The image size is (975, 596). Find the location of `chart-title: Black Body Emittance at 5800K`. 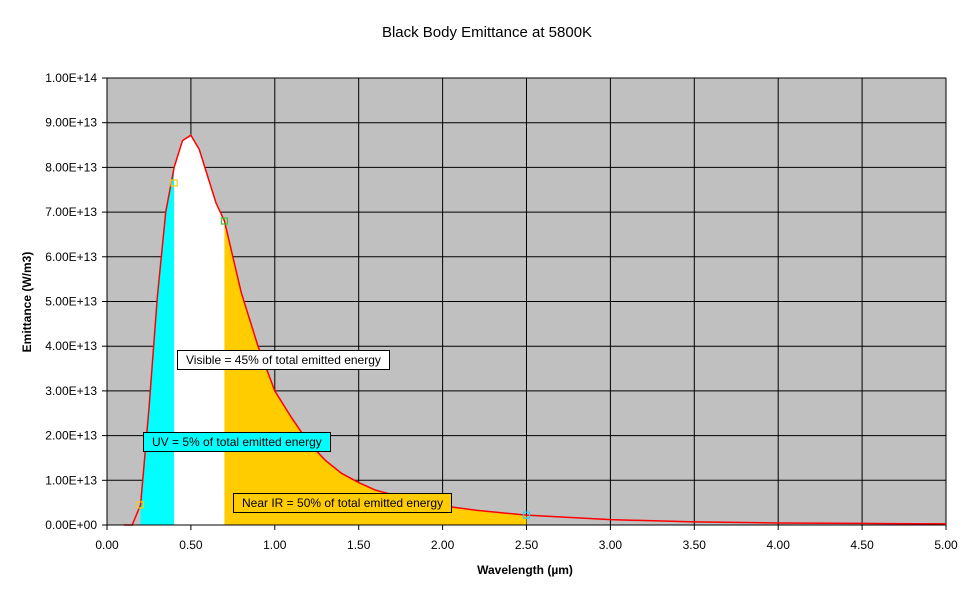

chart-title: Black Body Emittance at 5800K is located at coordinates (487, 32).